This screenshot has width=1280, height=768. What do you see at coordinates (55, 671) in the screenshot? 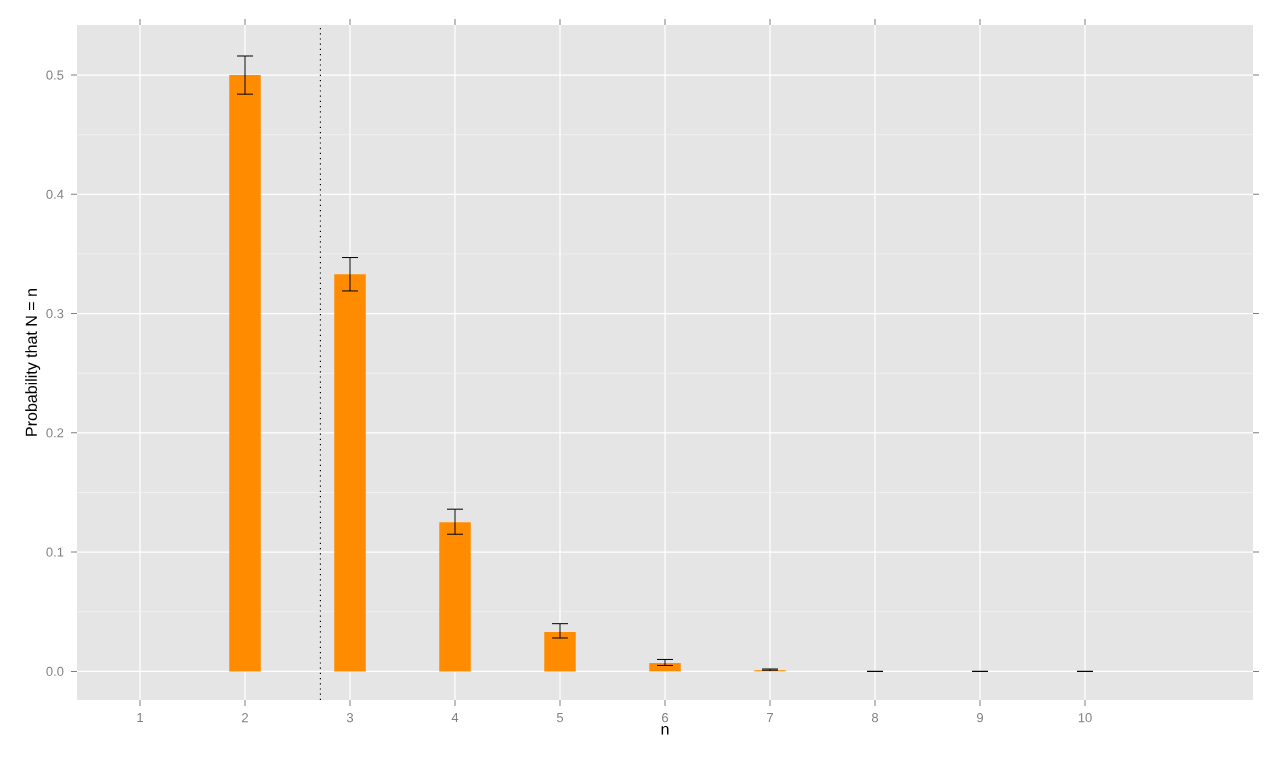
I see `y-tick-label: 0.0` at bounding box center [55, 671].